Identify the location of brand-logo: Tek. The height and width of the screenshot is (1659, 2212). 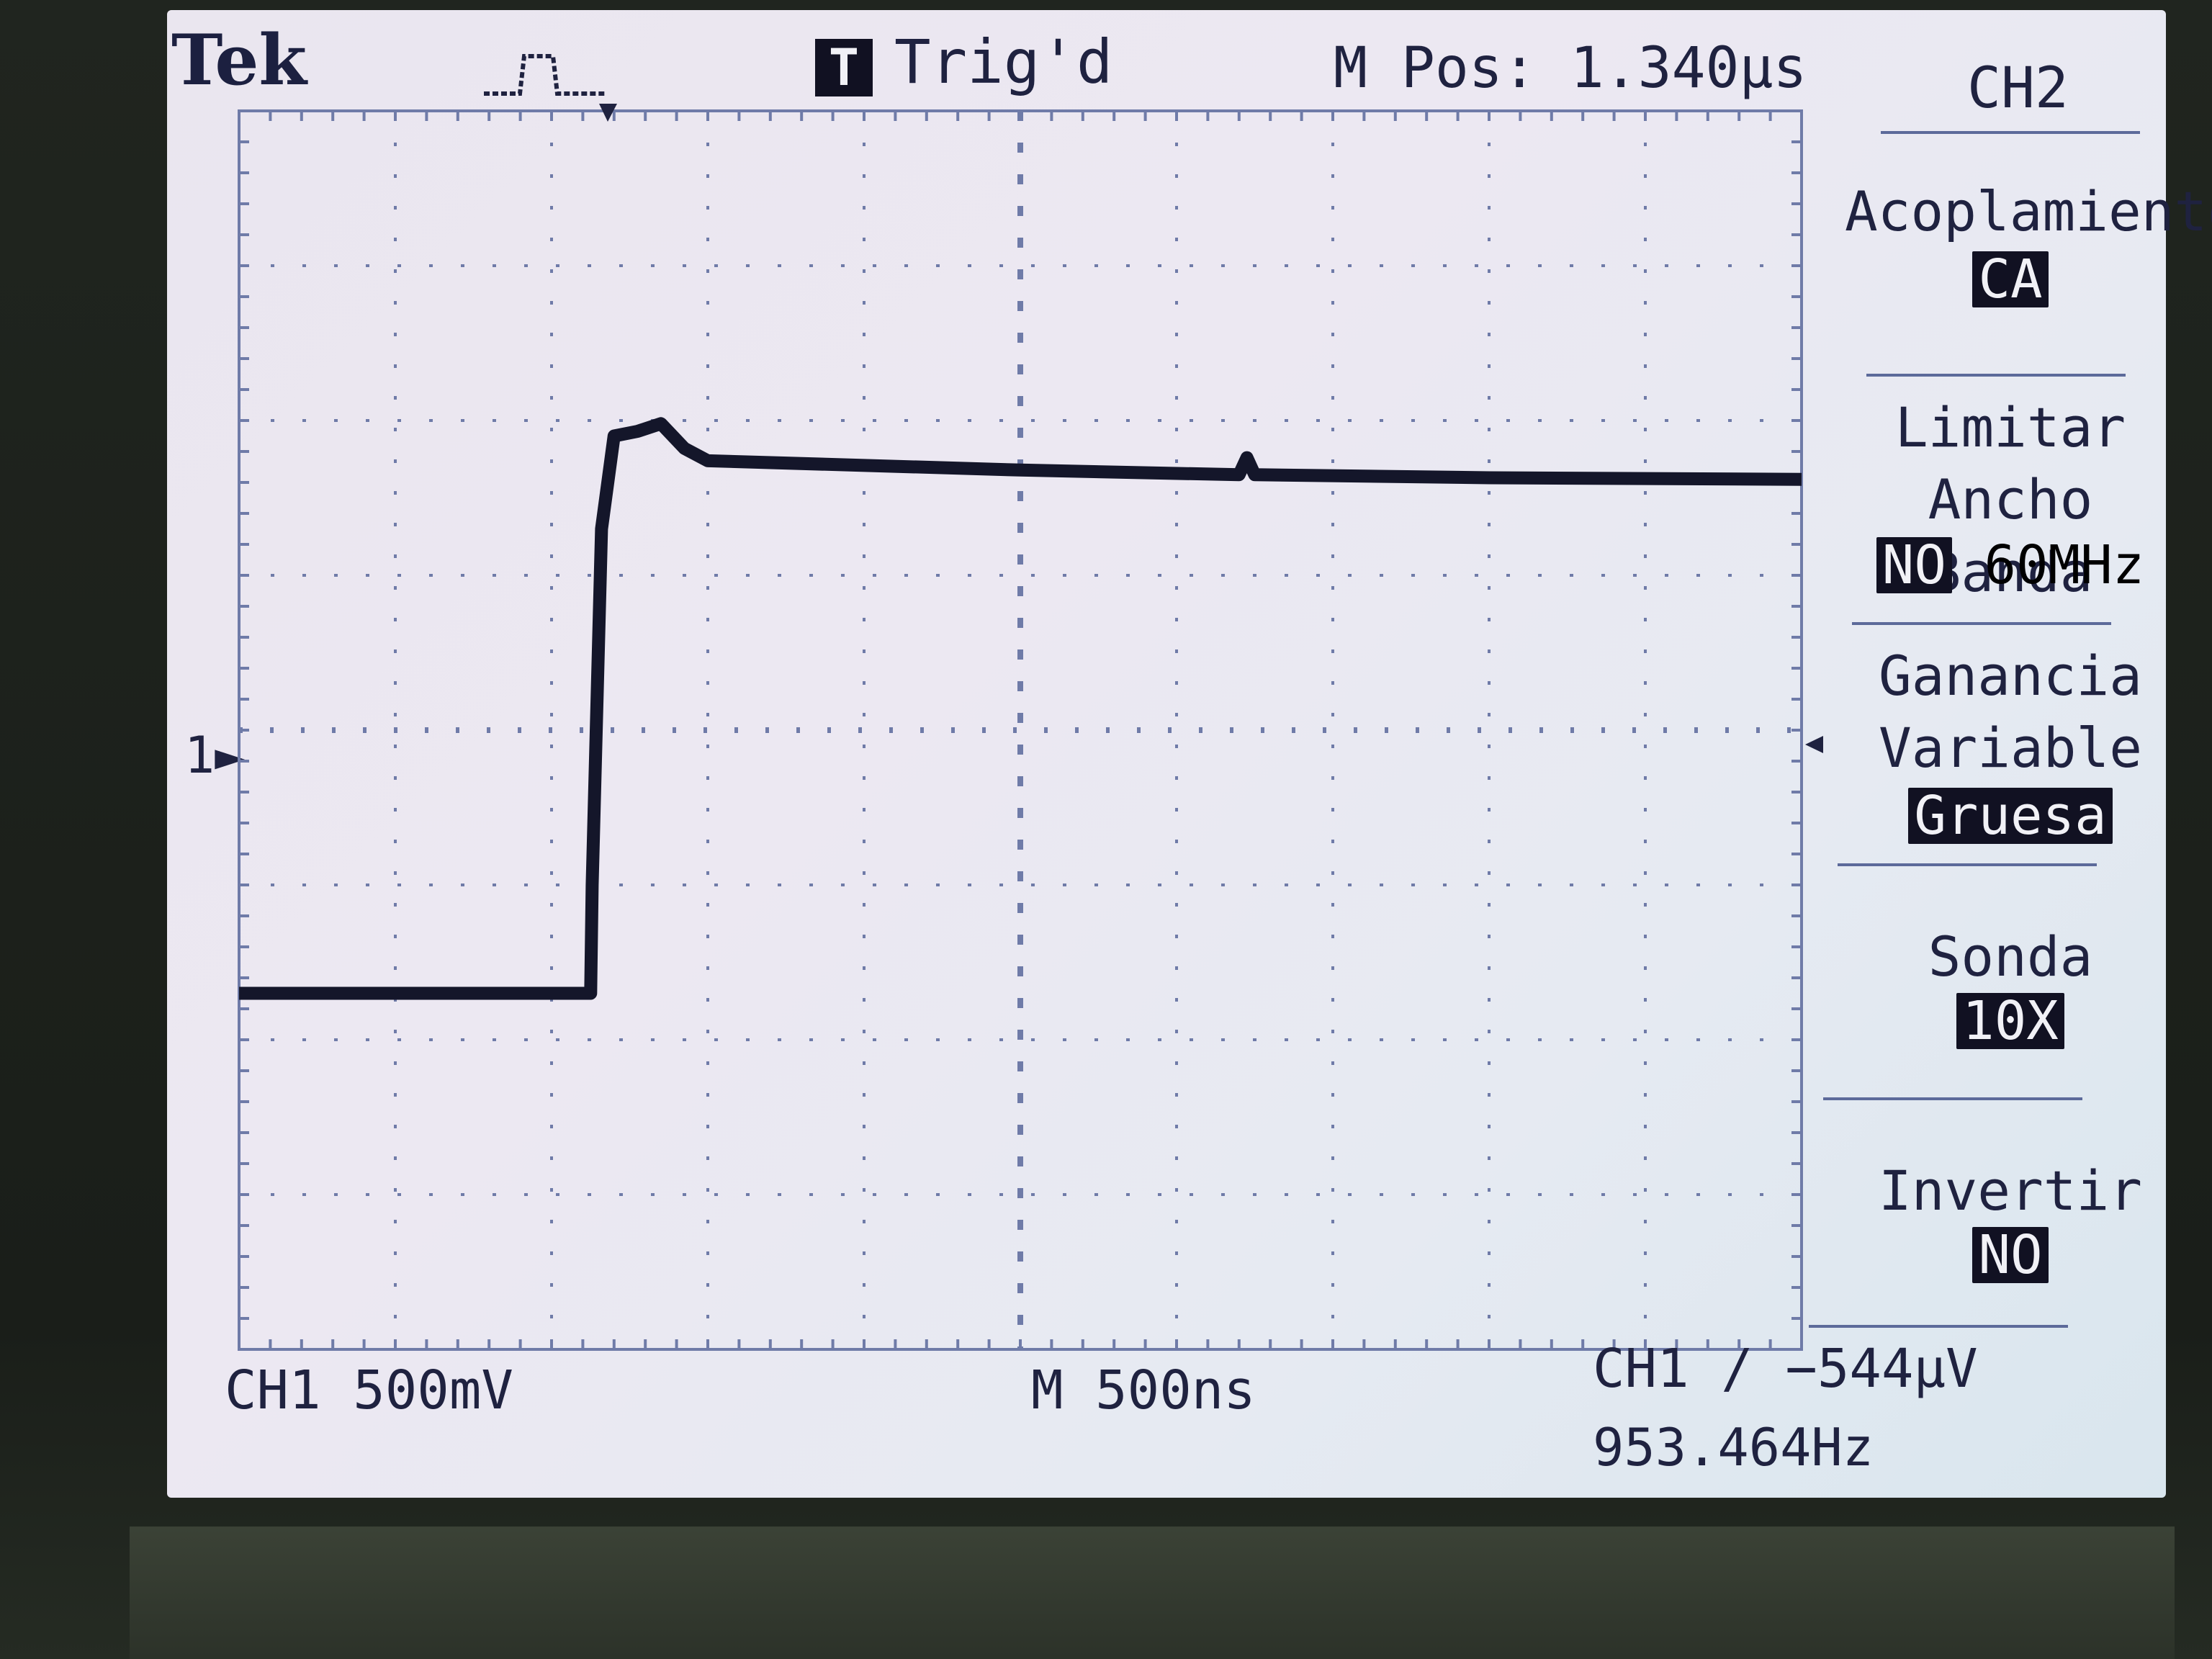
(239, 60).